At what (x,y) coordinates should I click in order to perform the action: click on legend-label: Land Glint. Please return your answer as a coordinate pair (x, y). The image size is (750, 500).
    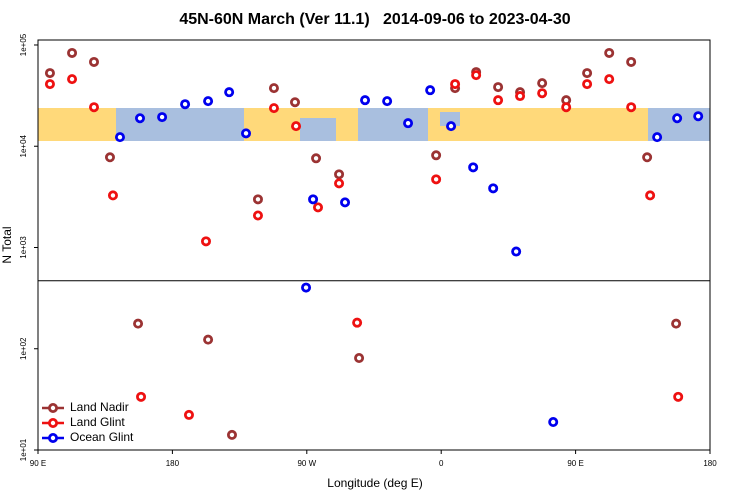
    Looking at the image, I should click on (97, 422).